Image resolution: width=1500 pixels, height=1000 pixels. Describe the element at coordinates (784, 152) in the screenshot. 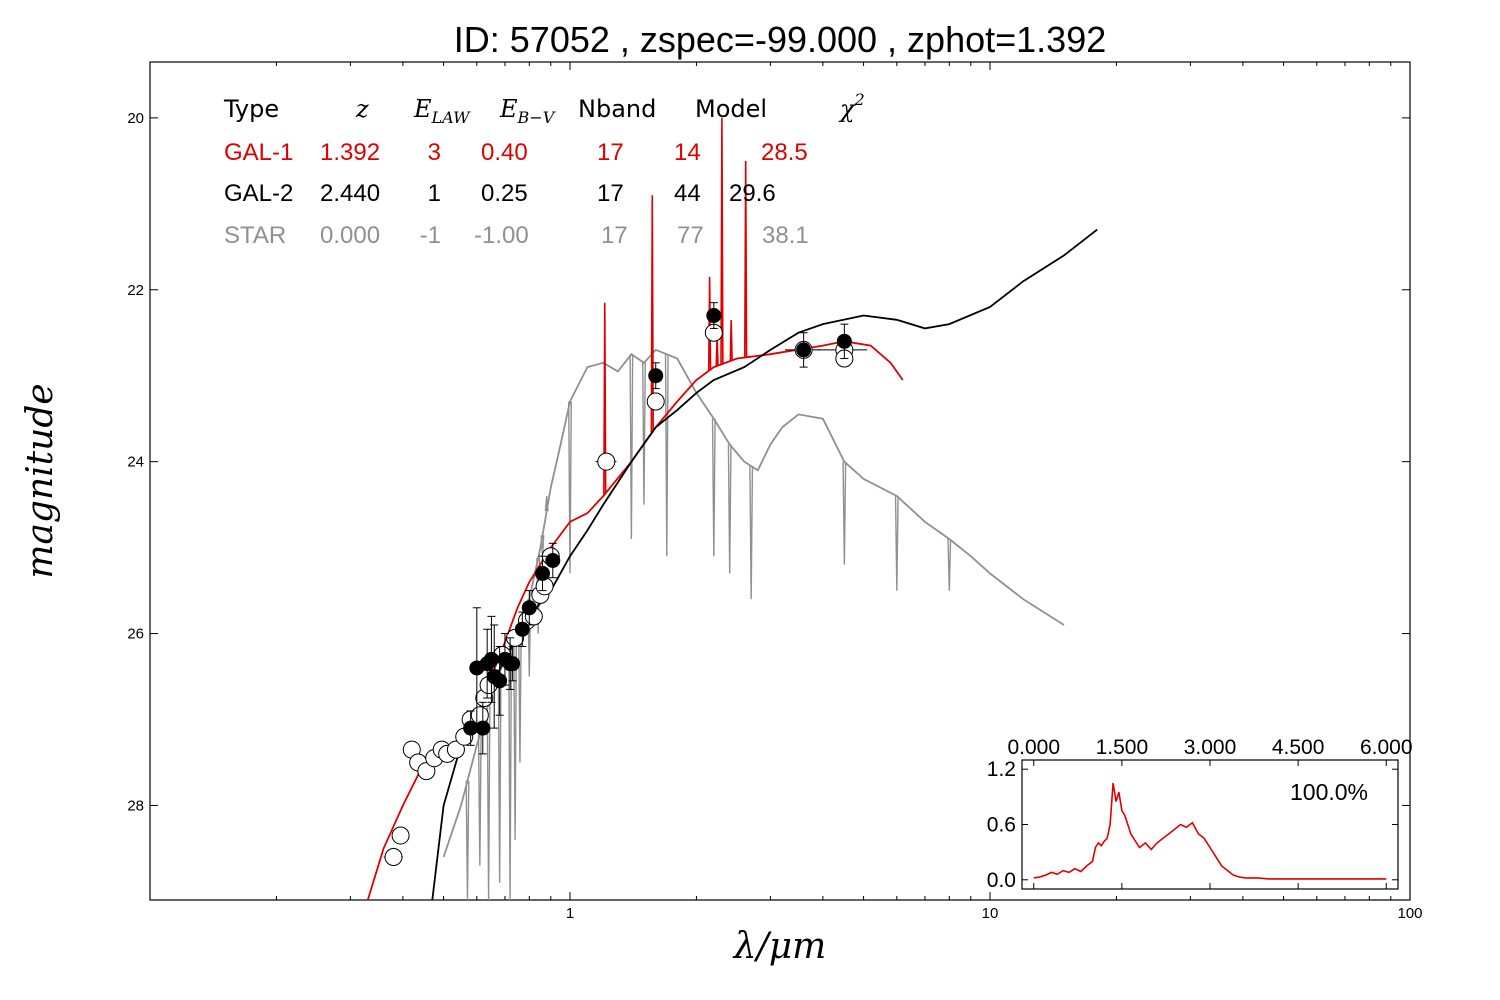

I see `row-chi2: 28.5` at that location.